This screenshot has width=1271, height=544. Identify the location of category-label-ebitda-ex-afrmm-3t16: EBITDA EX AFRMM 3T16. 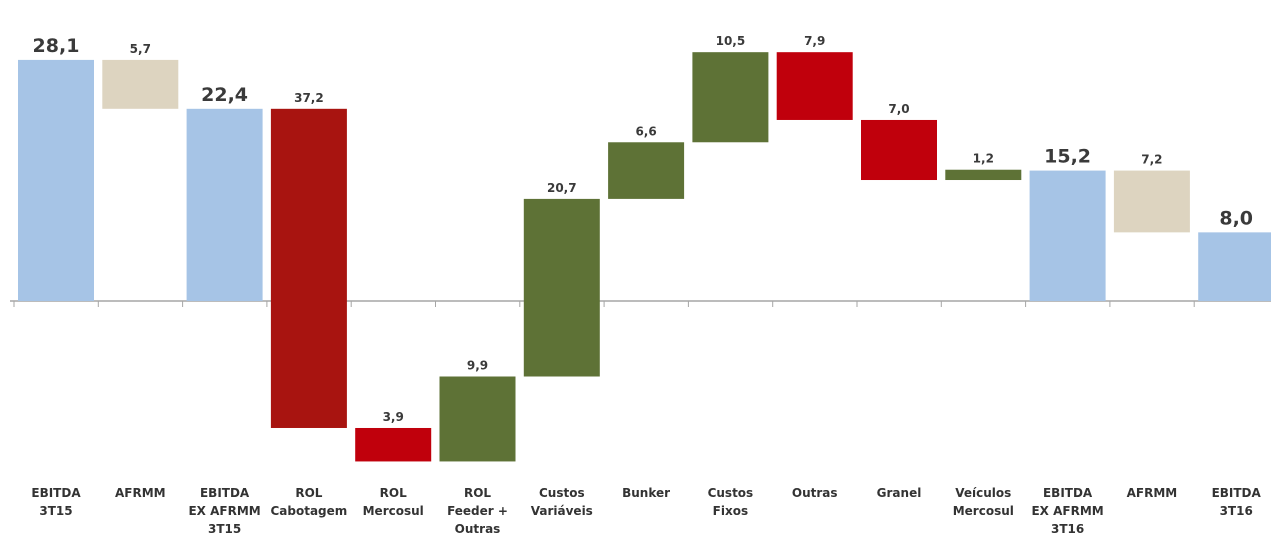
(1067, 511).